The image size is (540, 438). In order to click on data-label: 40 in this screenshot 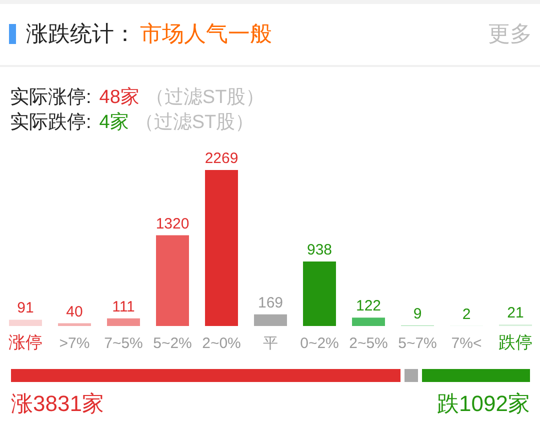, I will do `click(74, 311)`.